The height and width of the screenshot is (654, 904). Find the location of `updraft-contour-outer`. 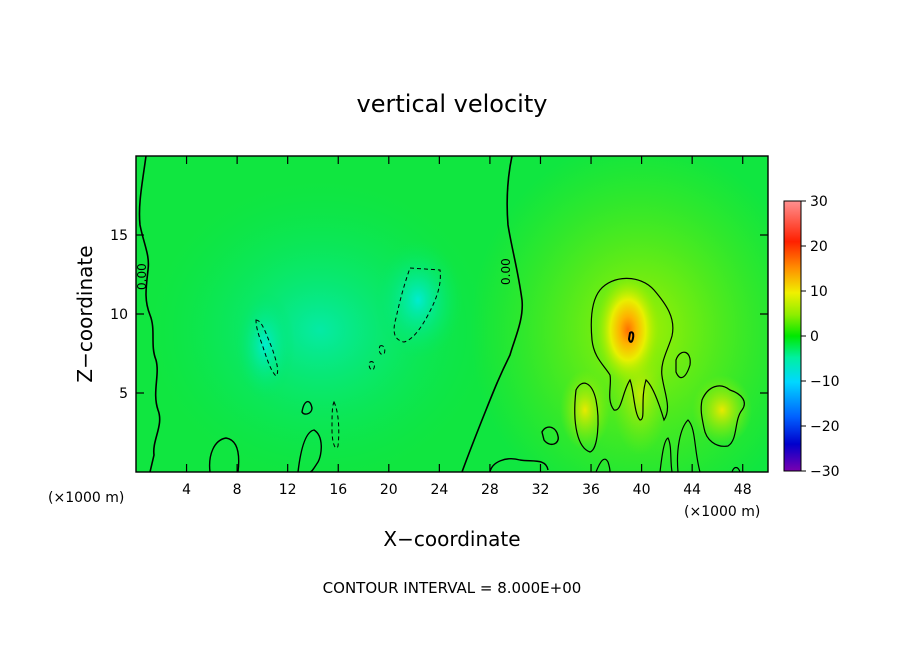

updraft-contour-outer is located at coordinates (632, 349).